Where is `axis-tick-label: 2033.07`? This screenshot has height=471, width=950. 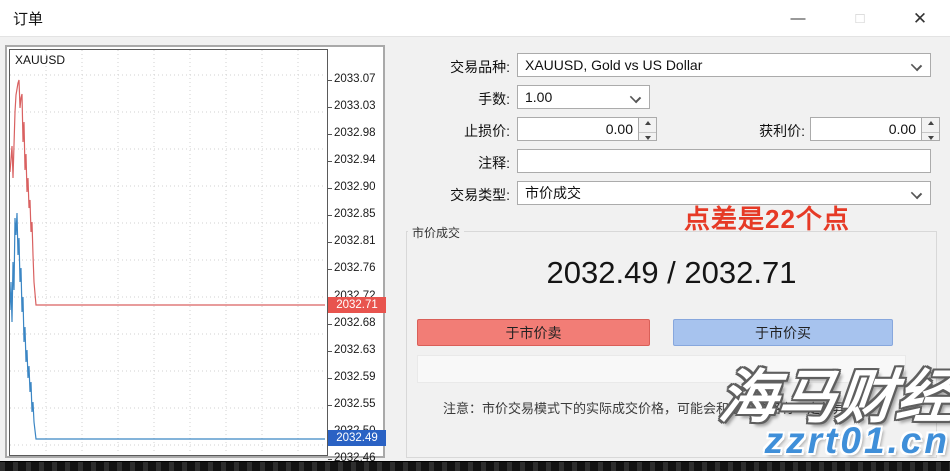 axis-tick-label: 2033.07 is located at coordinates (357, 80).